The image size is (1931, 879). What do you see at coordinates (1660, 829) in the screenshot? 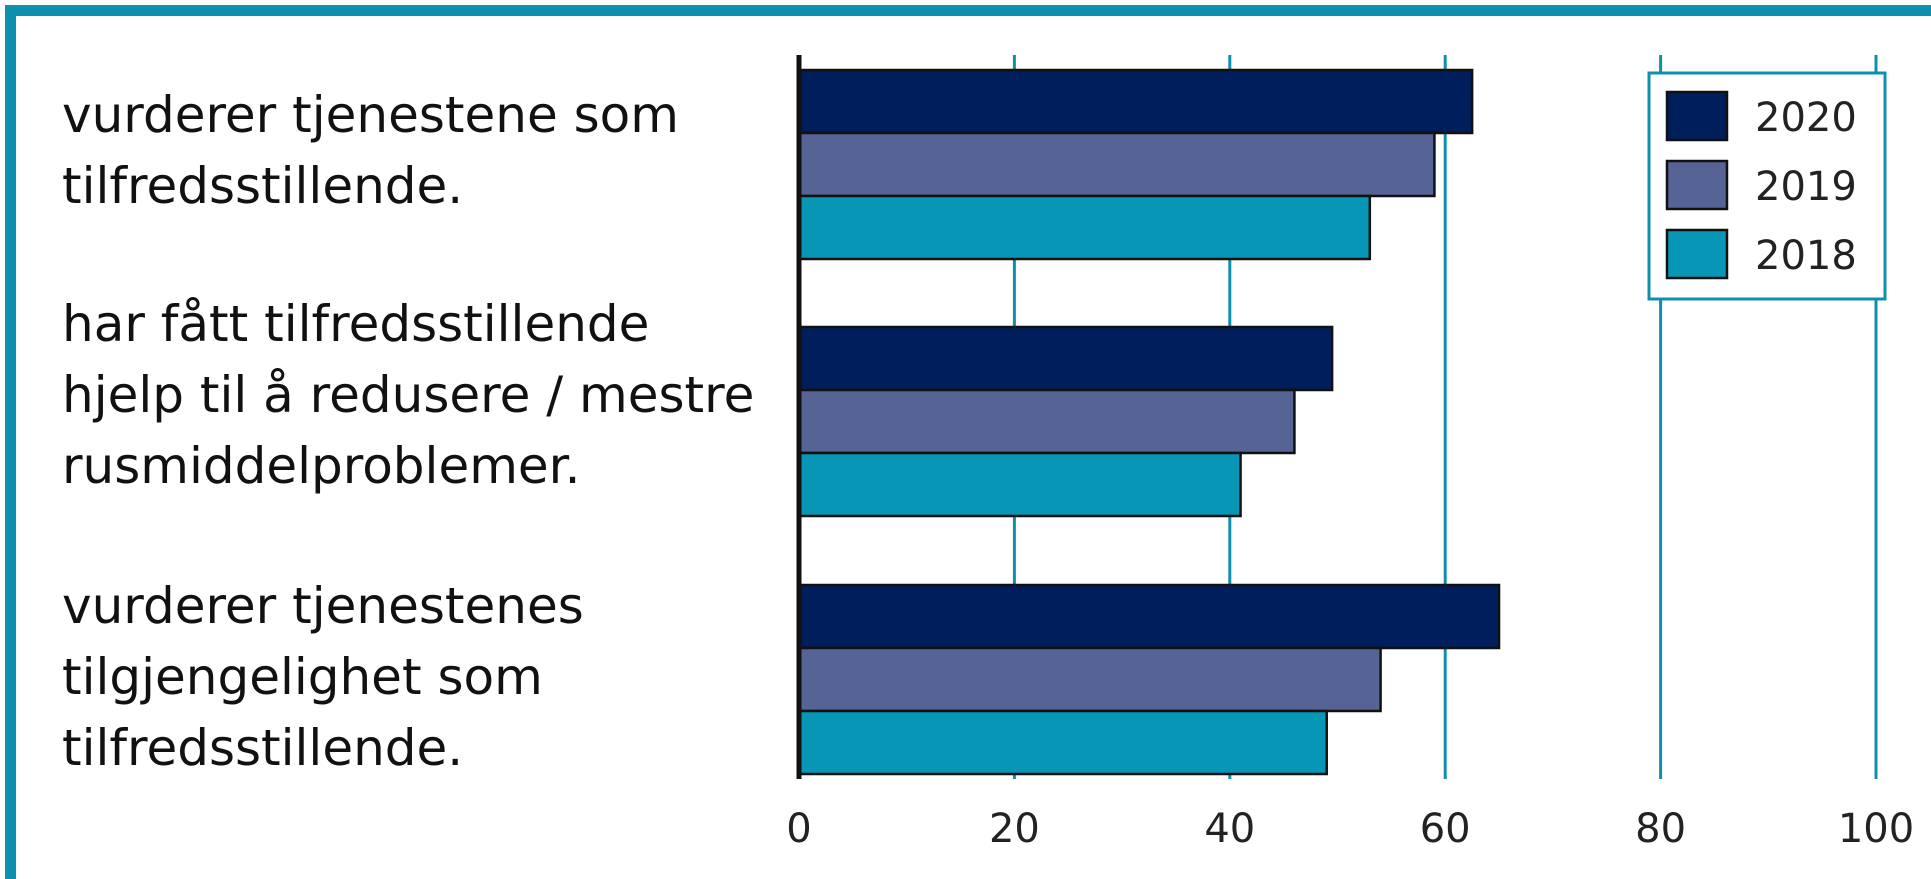
I see `x-tick-label: 80` at bounding box center [1660, 829].